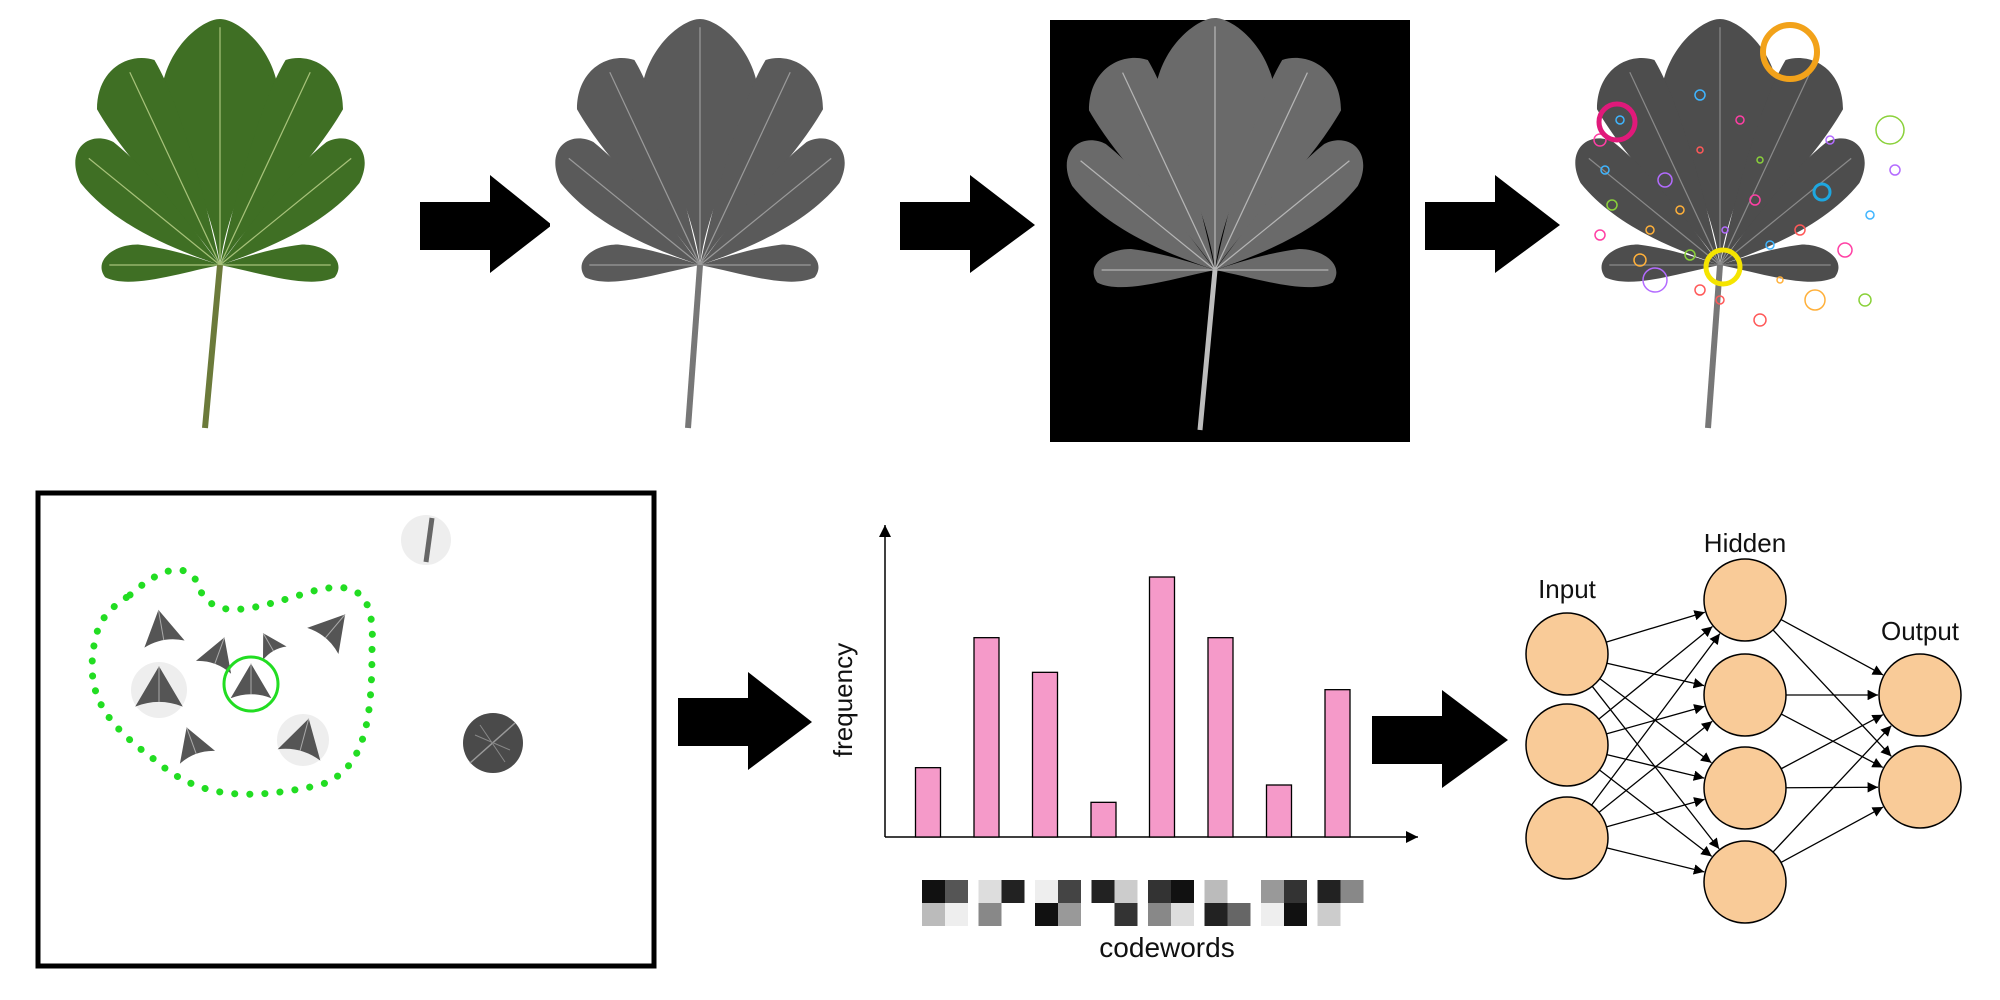 The width and height of the screenshot is (2000, 1000). I want to click on color-leaf-image, so click(242, 230).